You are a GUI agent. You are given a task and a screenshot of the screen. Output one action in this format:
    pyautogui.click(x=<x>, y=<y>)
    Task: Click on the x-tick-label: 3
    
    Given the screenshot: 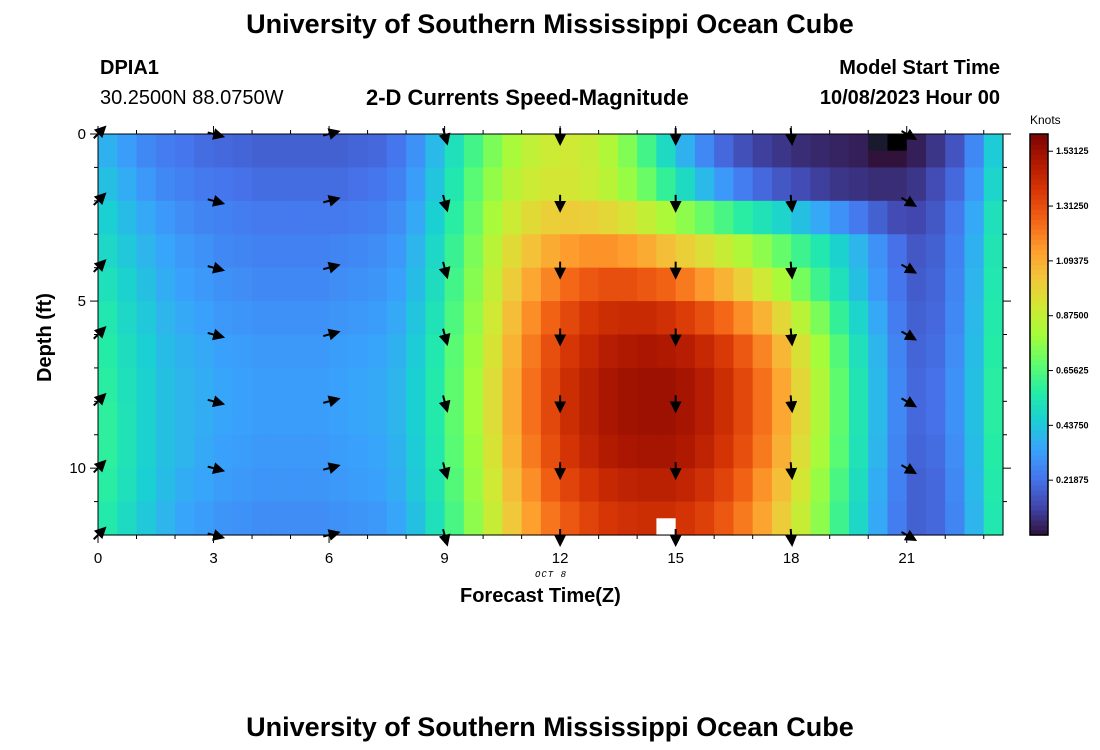 What is the action you would take?
    pyautogui.click(x=213, y=558)
    